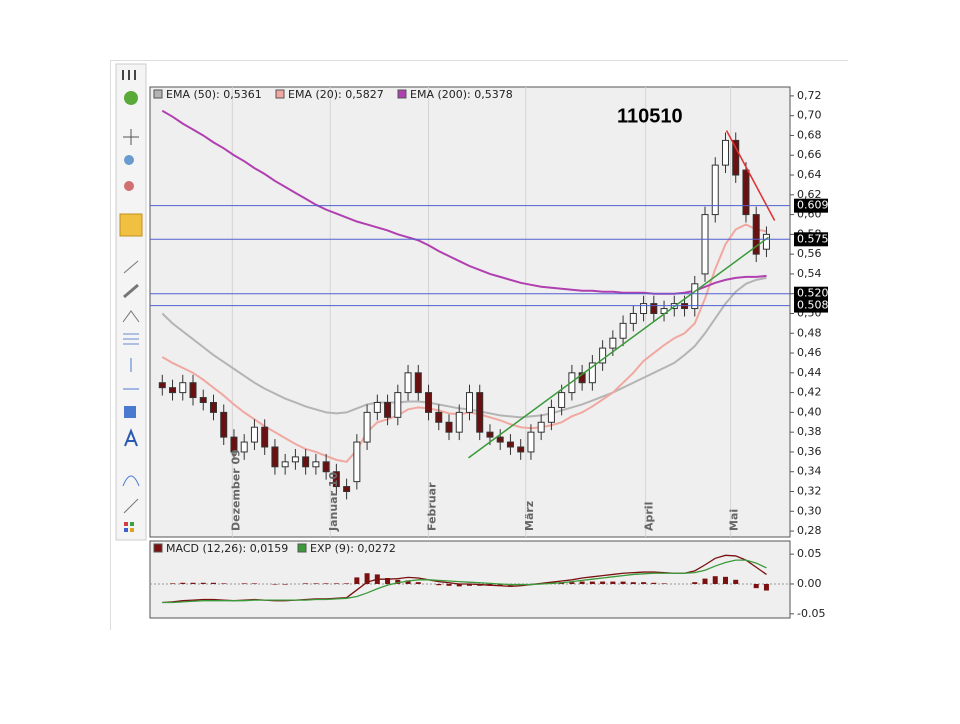 This screenshot has width=960, height=724. What do you see at coordinates (131, 302) in the screenshot?
I see `toolbar` at bounding box center [131, 302].